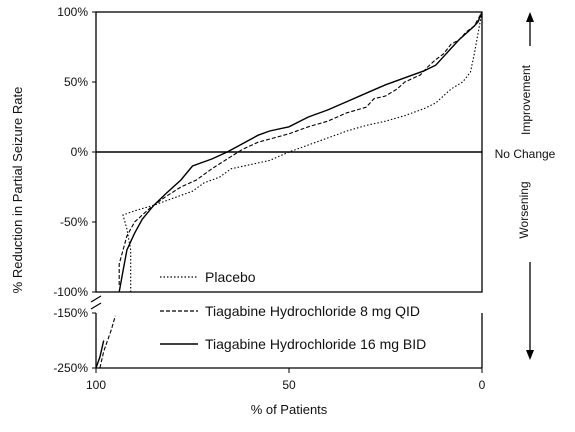 The width and height of the screenshot is (575, 432). I want to click on annotation-improvement: Improvement, so click(526, 99).